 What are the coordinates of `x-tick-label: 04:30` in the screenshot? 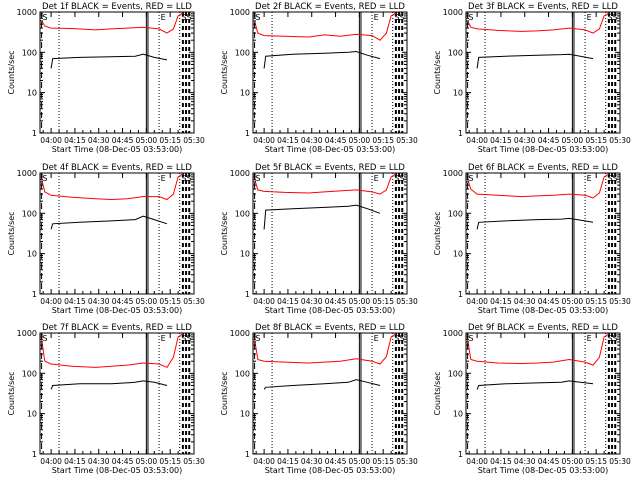 It's located at (525, 140).